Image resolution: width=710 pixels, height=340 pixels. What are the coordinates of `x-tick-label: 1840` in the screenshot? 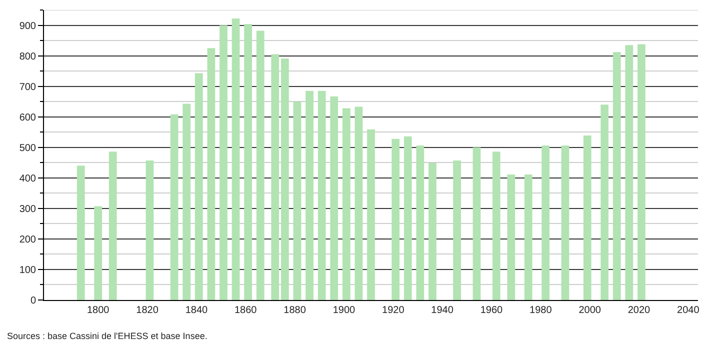 It's located at (196, 310).